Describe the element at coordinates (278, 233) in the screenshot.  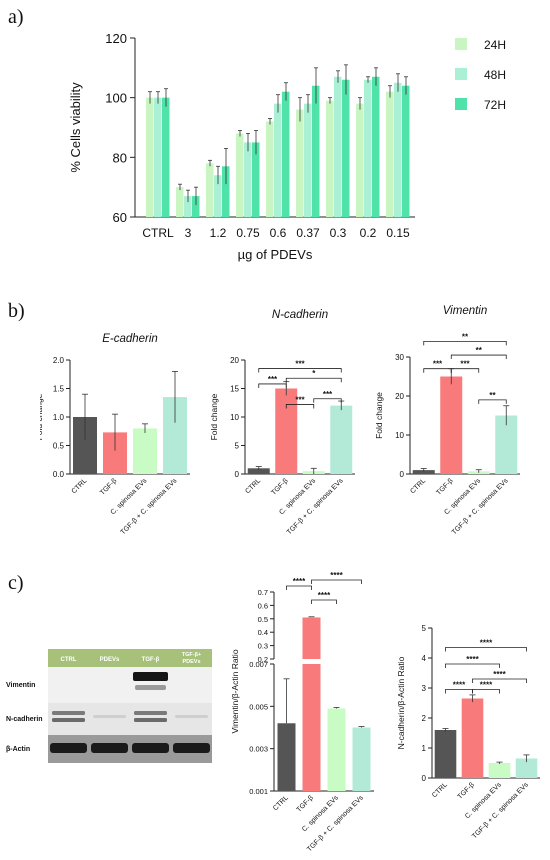
I see `x-tick-label: 0.6` at that location.